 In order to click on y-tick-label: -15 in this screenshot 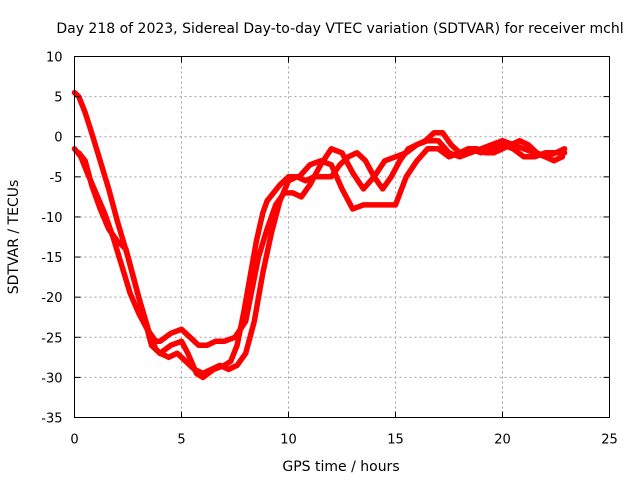, I will do `click(51, 258)`.